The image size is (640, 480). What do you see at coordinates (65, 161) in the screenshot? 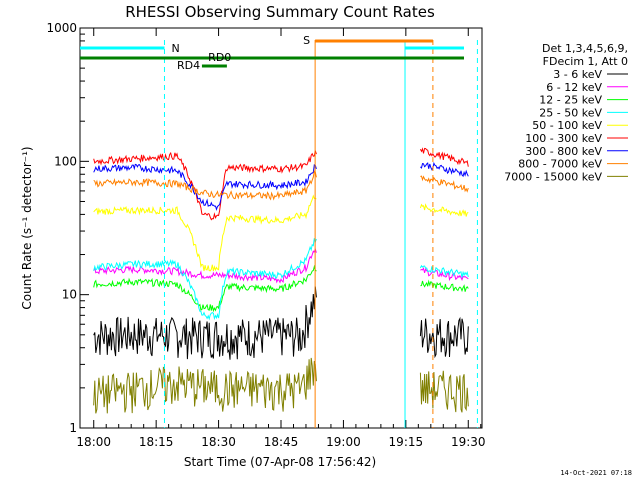
I see `y-tick-label: 100` at bounding box center [65, 161].